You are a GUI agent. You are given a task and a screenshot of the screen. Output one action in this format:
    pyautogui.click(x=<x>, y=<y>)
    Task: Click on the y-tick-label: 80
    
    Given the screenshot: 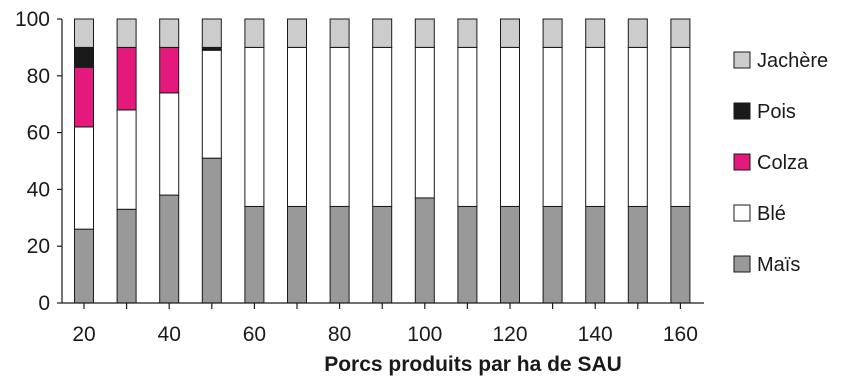 What is the action you would take?
    pyautogui.click(x=38, y=76)
    